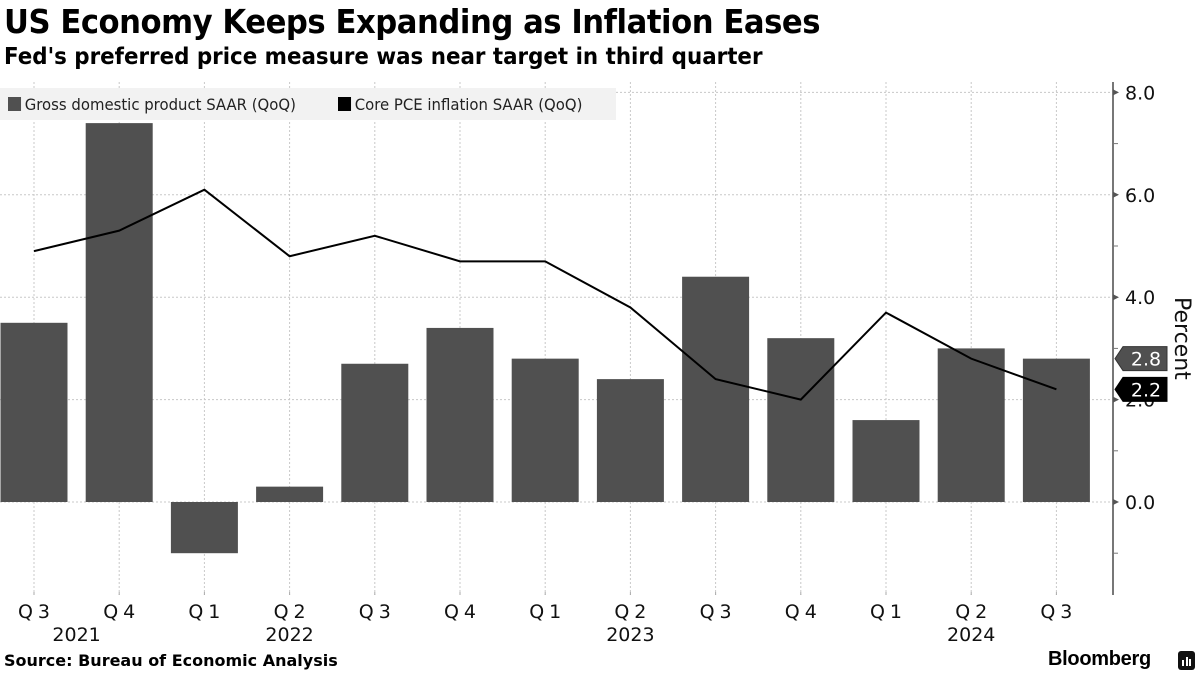  What do you see at coordinates (1140, 503) in the screenshot?
I see `y-tick-label: 0.0` at bounding box center [1140, 503].